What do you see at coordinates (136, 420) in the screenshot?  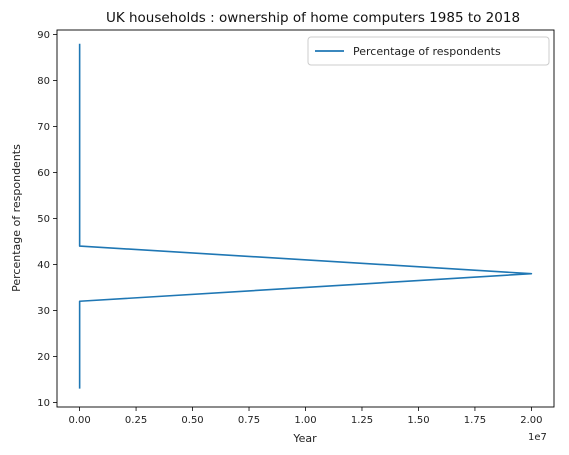 I see `x-tick-label: 0.25` at bounding box center [136, 420].